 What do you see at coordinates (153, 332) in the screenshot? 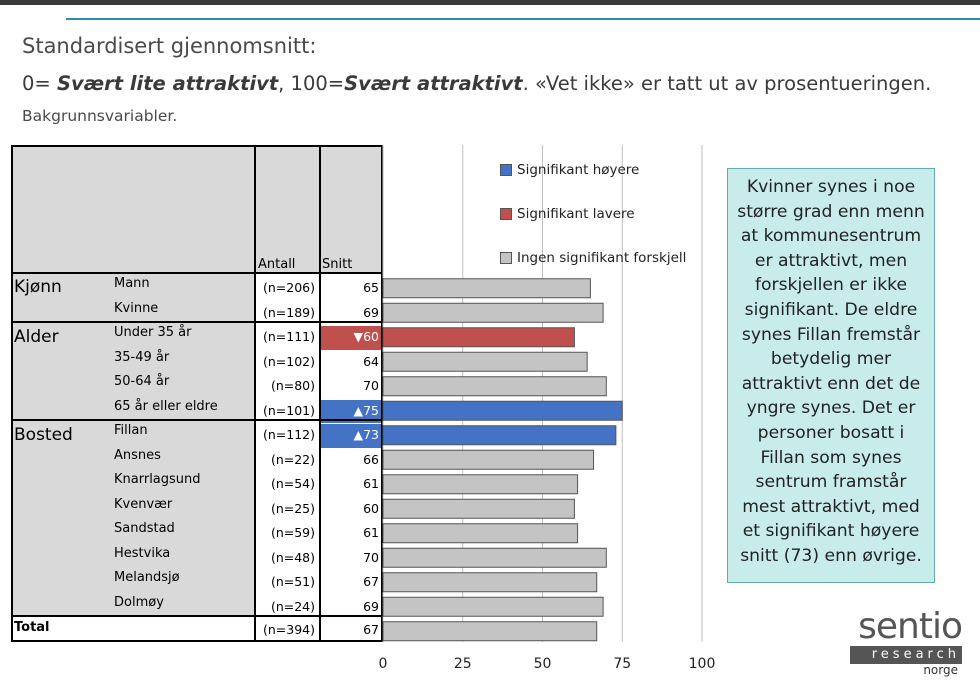
I see `row-label: Under 35 år` at bounding box center [153, 332].